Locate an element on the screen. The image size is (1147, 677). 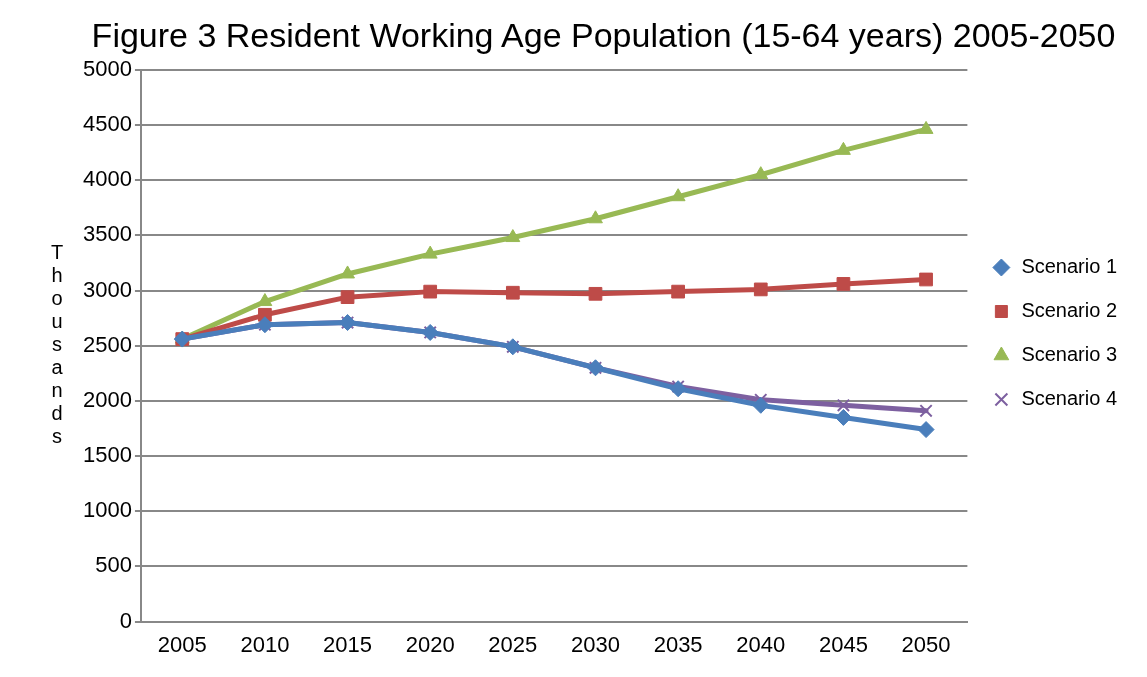
y-tick-label: 1000 is located at coordinates (107, 510).